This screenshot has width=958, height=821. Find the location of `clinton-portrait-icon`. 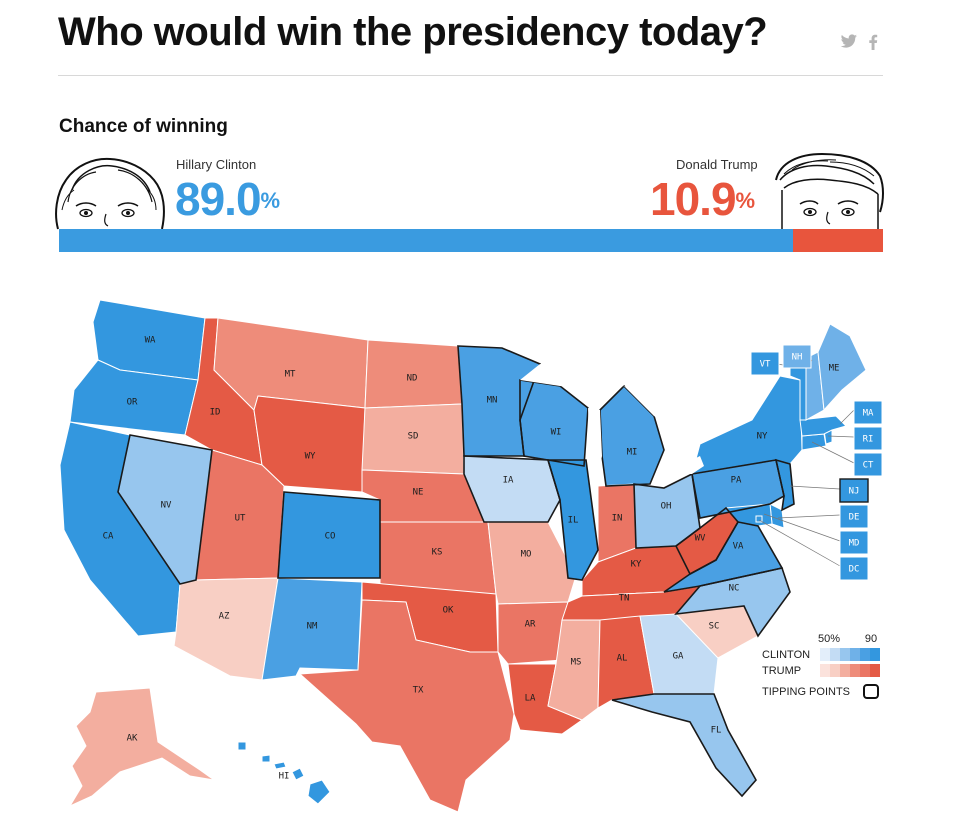

clinton-portrait-icon is located at coordinates (110, 193).